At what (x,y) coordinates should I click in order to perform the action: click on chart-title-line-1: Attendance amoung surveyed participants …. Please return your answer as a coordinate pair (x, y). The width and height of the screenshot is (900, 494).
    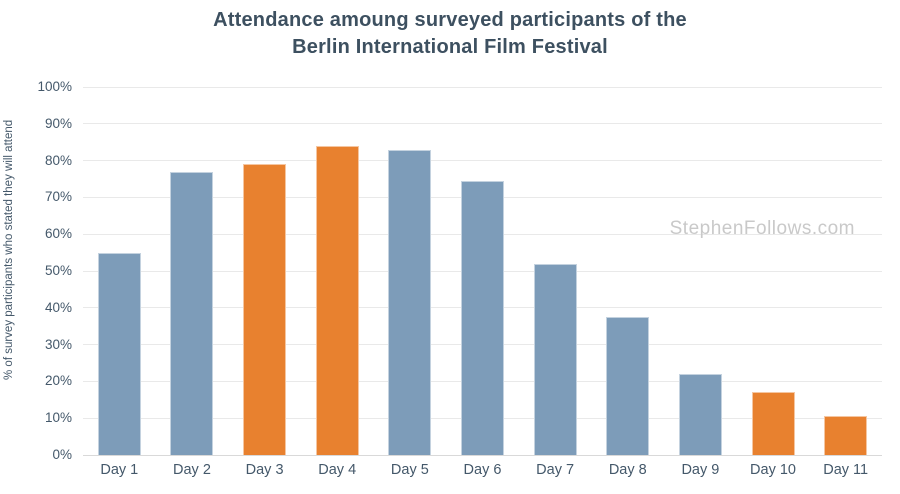
    Looking at the image, I should click on (450, 20).